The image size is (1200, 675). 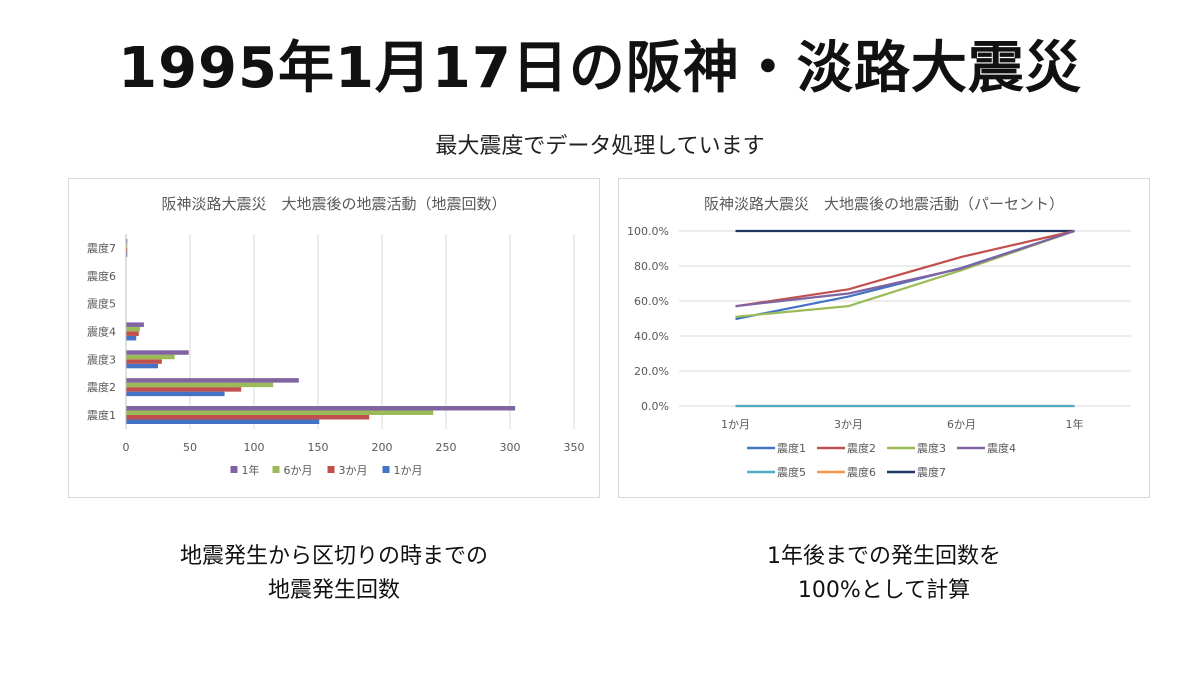 I want to click on category-label: 震度7, so click(x=101, y=248).